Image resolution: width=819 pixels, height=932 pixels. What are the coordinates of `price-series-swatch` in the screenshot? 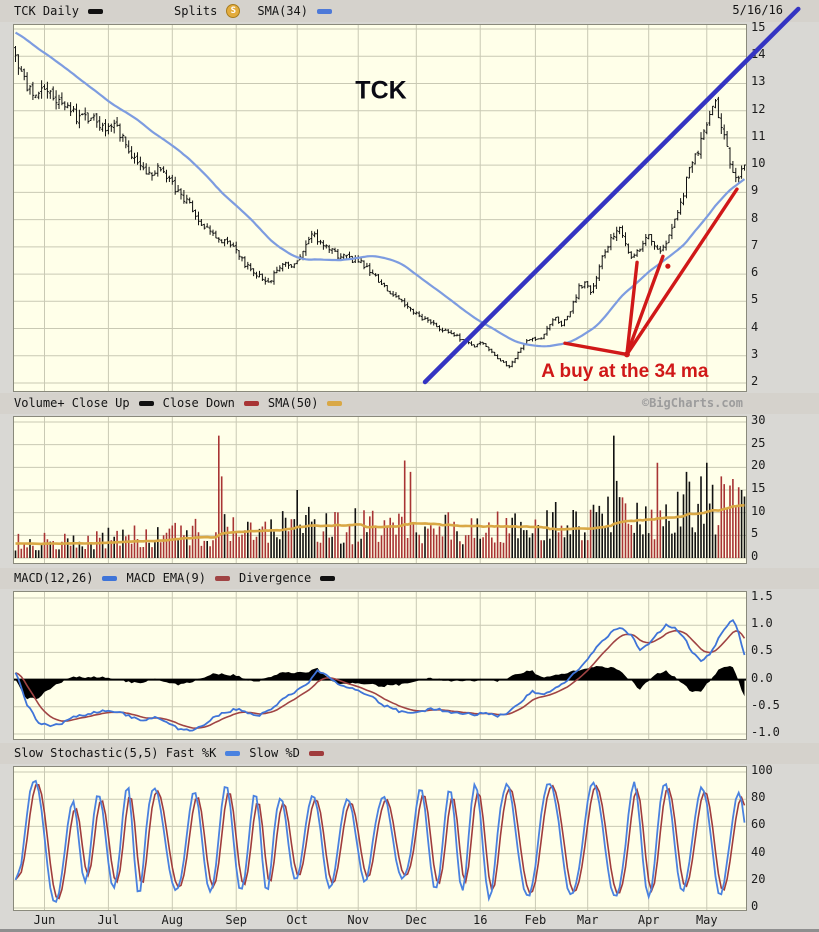 It's located at (96, 11).